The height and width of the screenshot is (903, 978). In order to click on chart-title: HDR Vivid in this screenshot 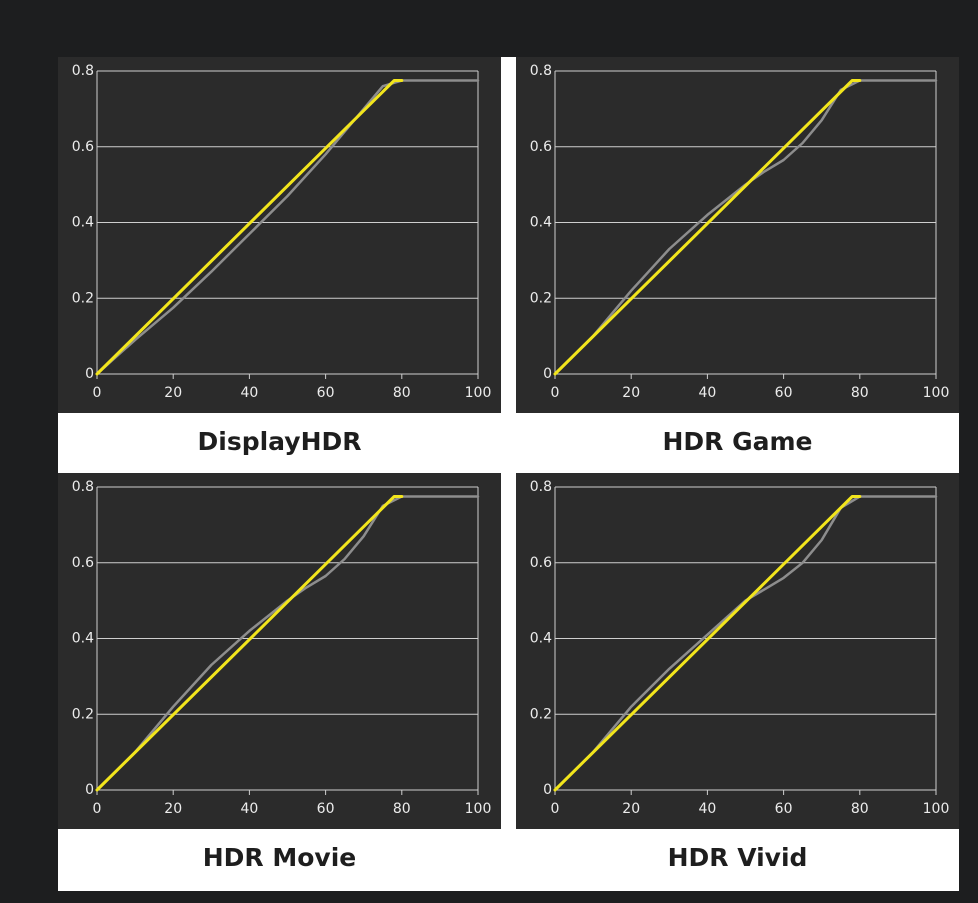, I will do `click(737, 857)`.